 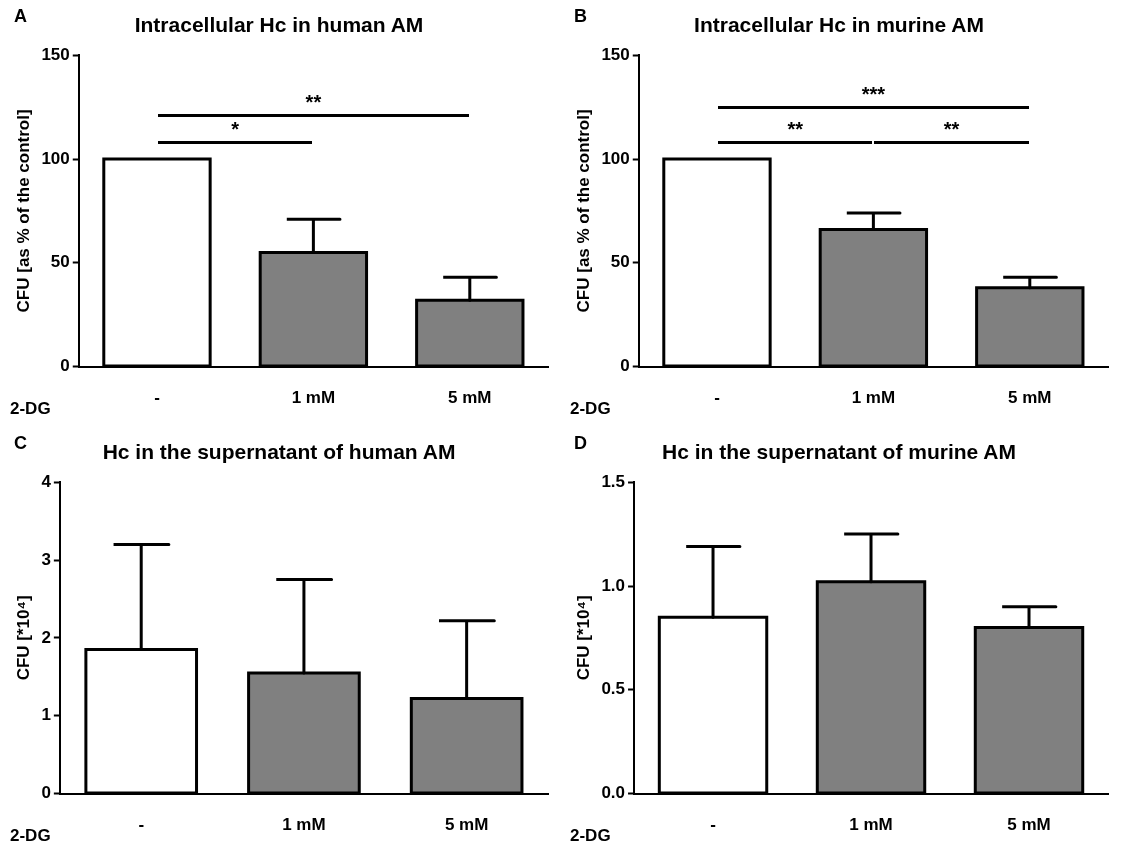 What do you see at coordinates (46, 715) in the screenshot?
I see `y-tick-label: 1` at bounding box center [46, 715].